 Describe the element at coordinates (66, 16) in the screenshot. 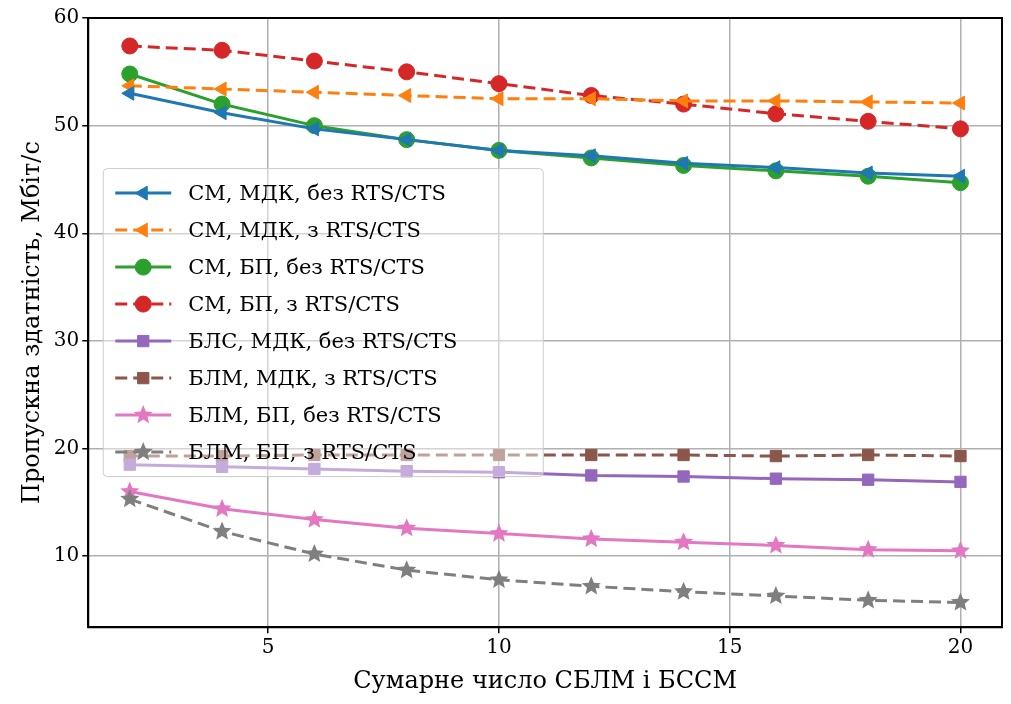

I see `y-tick-label: 60` at that location.